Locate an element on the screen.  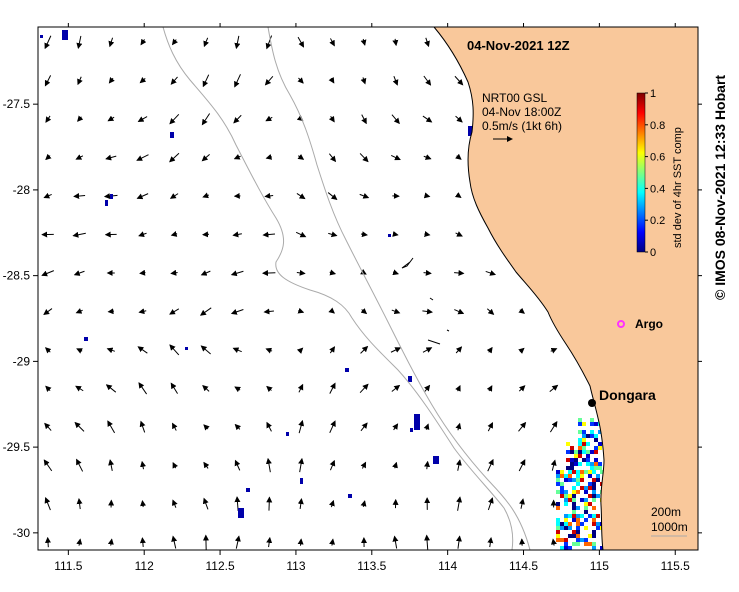
y-tick-label: -29 is located at coordinates (22, 361).